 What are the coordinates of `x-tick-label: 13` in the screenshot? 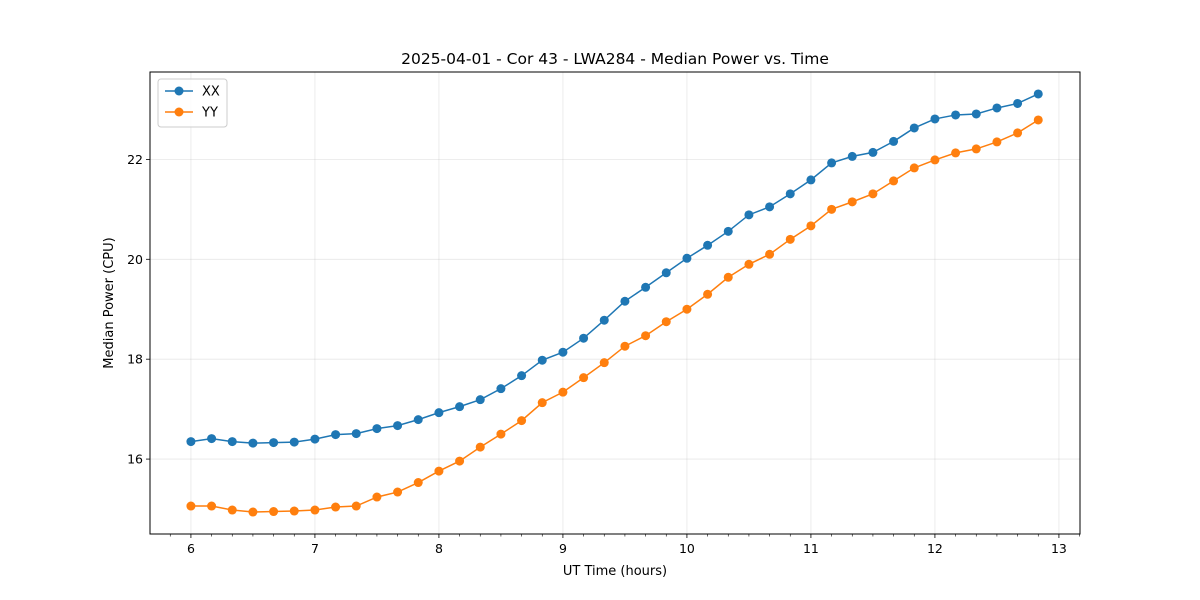 It's located at (1059, 548).